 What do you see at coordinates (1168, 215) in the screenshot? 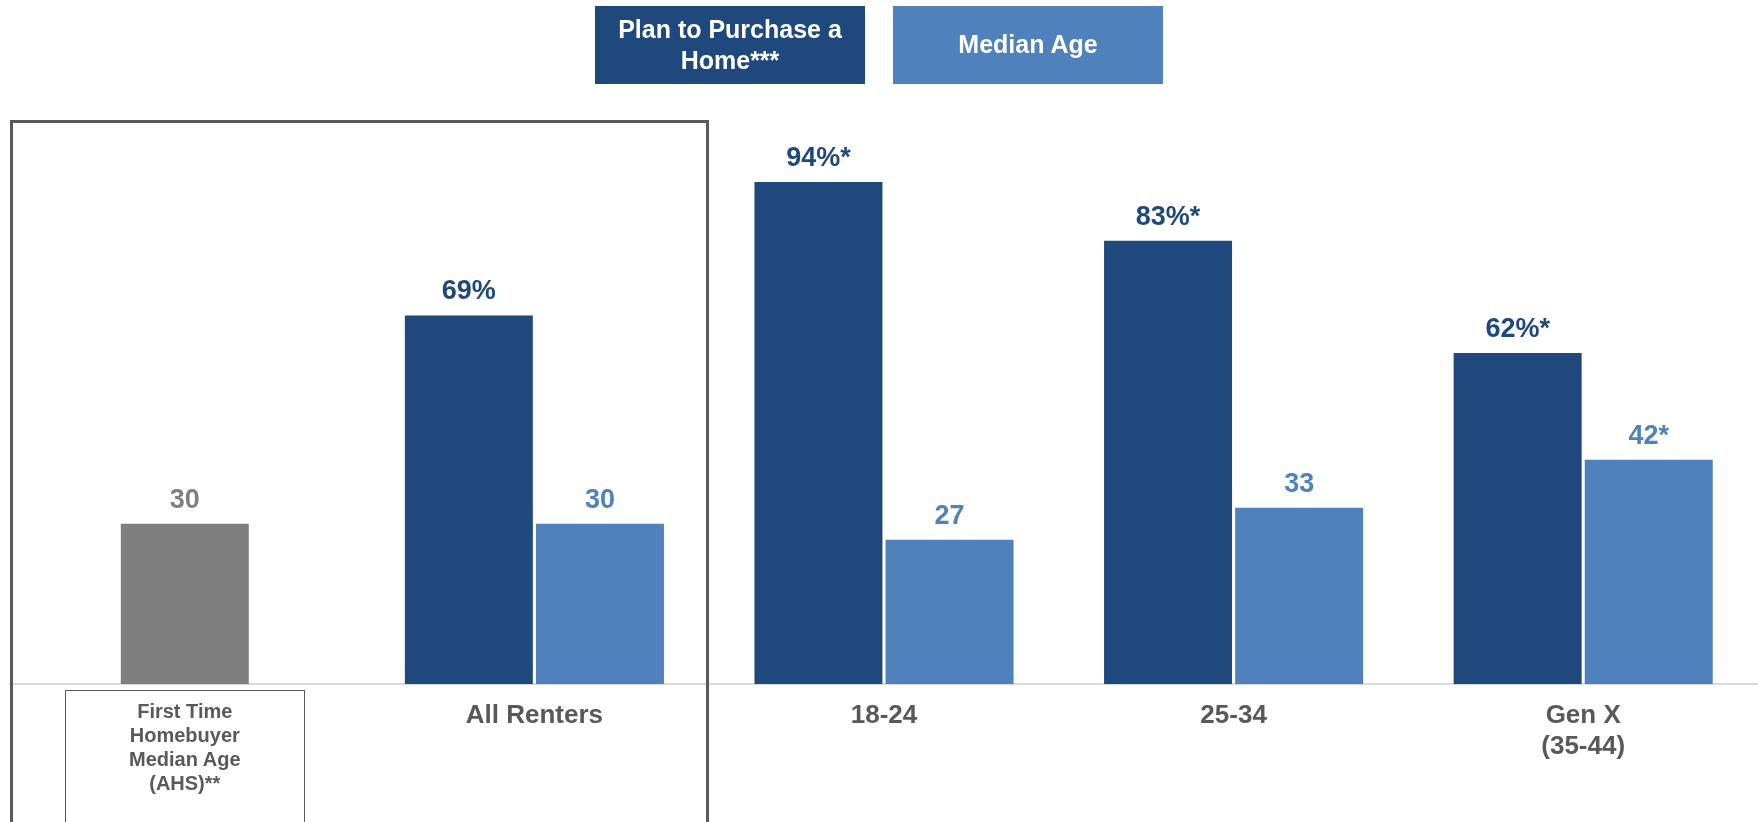
I see `data-label: 83%*` at bounding box center [1168, 215].